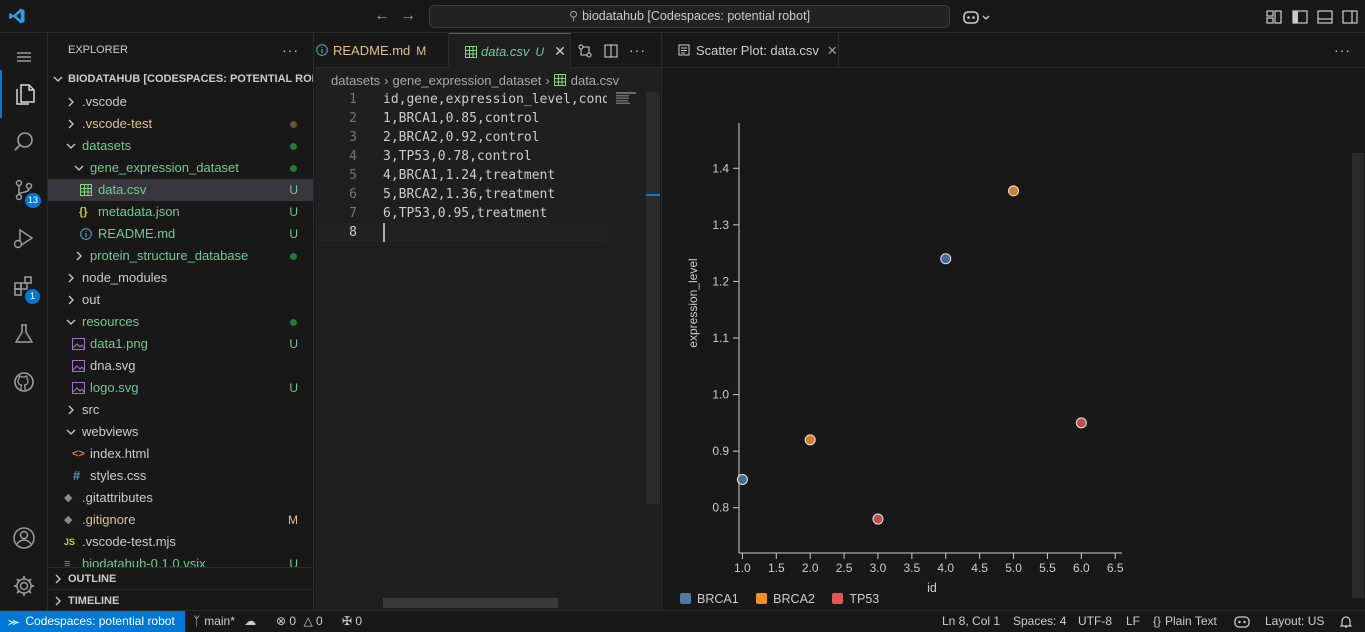  I want to click on tree-label: .vscode, so click(104, 101).